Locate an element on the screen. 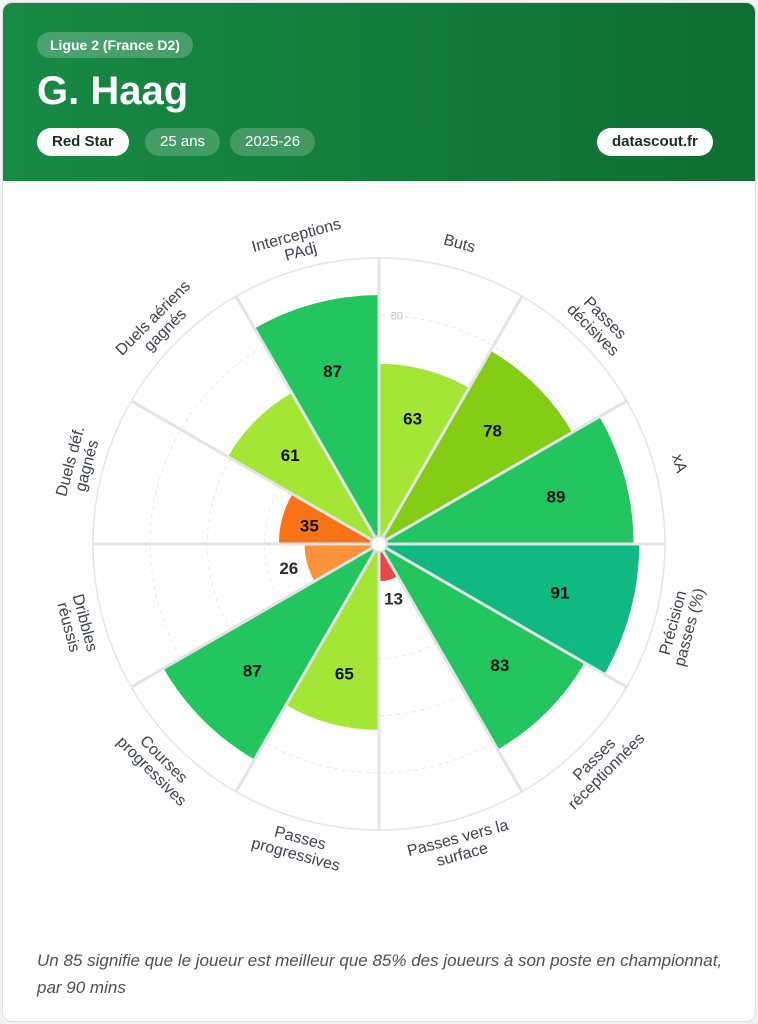 This screenshot has width=758, height=1024. radar-slice-precision-passes is located at coordinates (509, 609).